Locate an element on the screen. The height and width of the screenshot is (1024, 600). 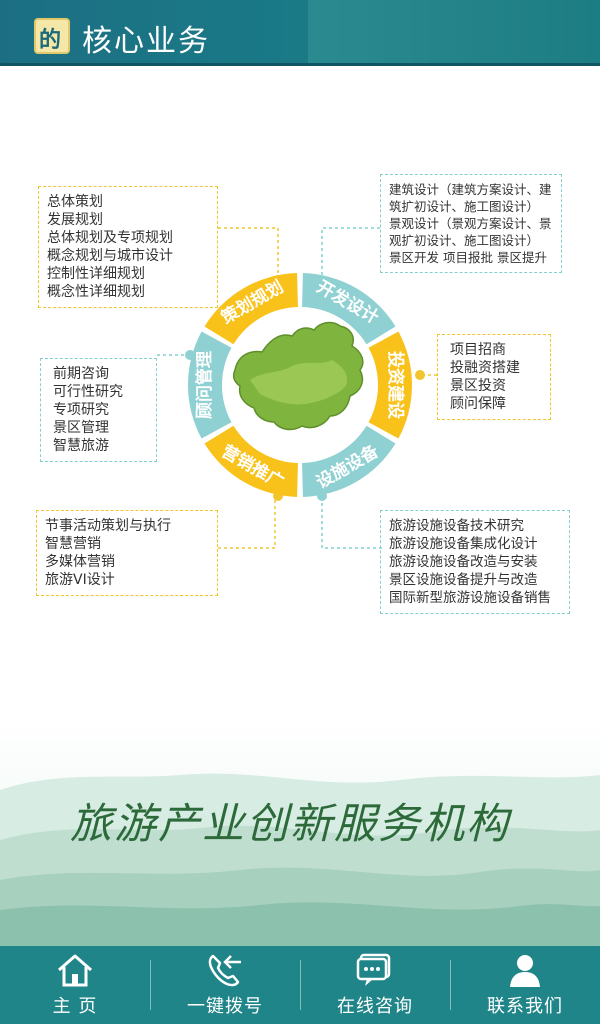
wheel-segment-label: 顾问管理 is located at coordinates (204, 385).